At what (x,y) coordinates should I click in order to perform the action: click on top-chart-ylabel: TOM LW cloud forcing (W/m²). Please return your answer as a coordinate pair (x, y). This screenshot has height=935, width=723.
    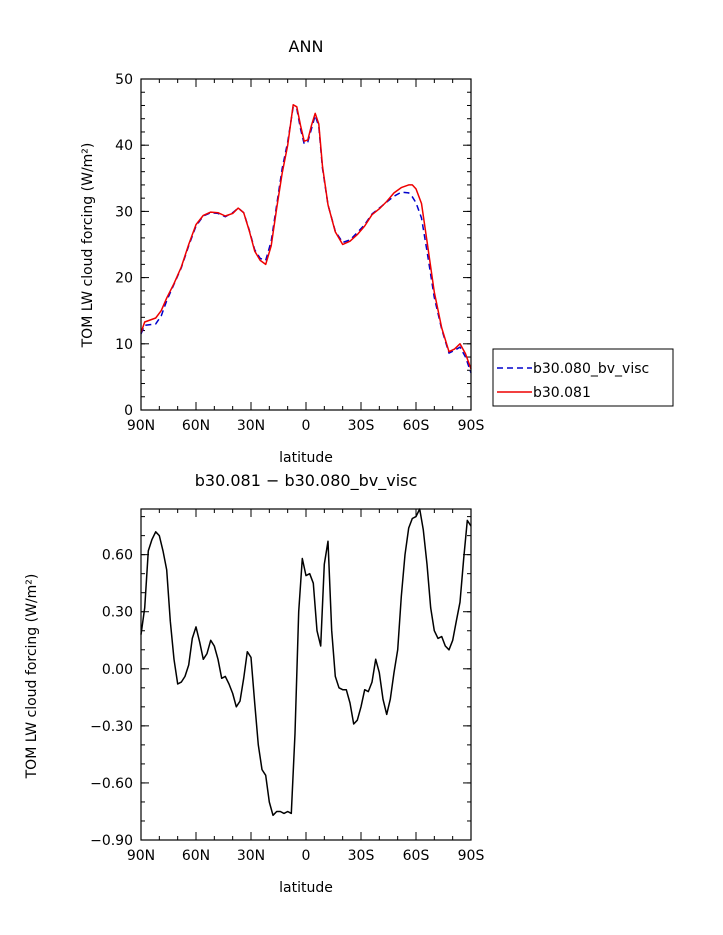
    Looking at the image, I should click on (88, 246).